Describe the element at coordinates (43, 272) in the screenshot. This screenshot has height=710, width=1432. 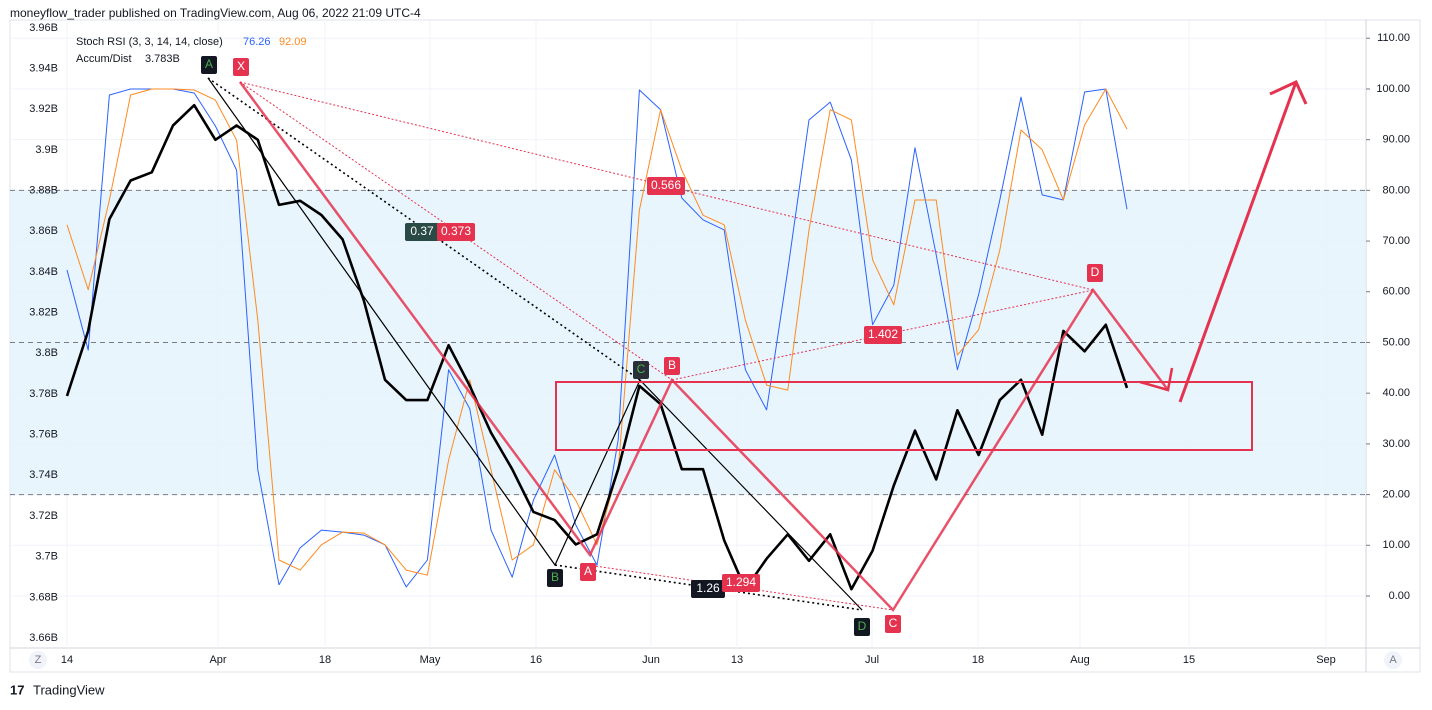
I see `y-tick-label: 3.84B` at that location.